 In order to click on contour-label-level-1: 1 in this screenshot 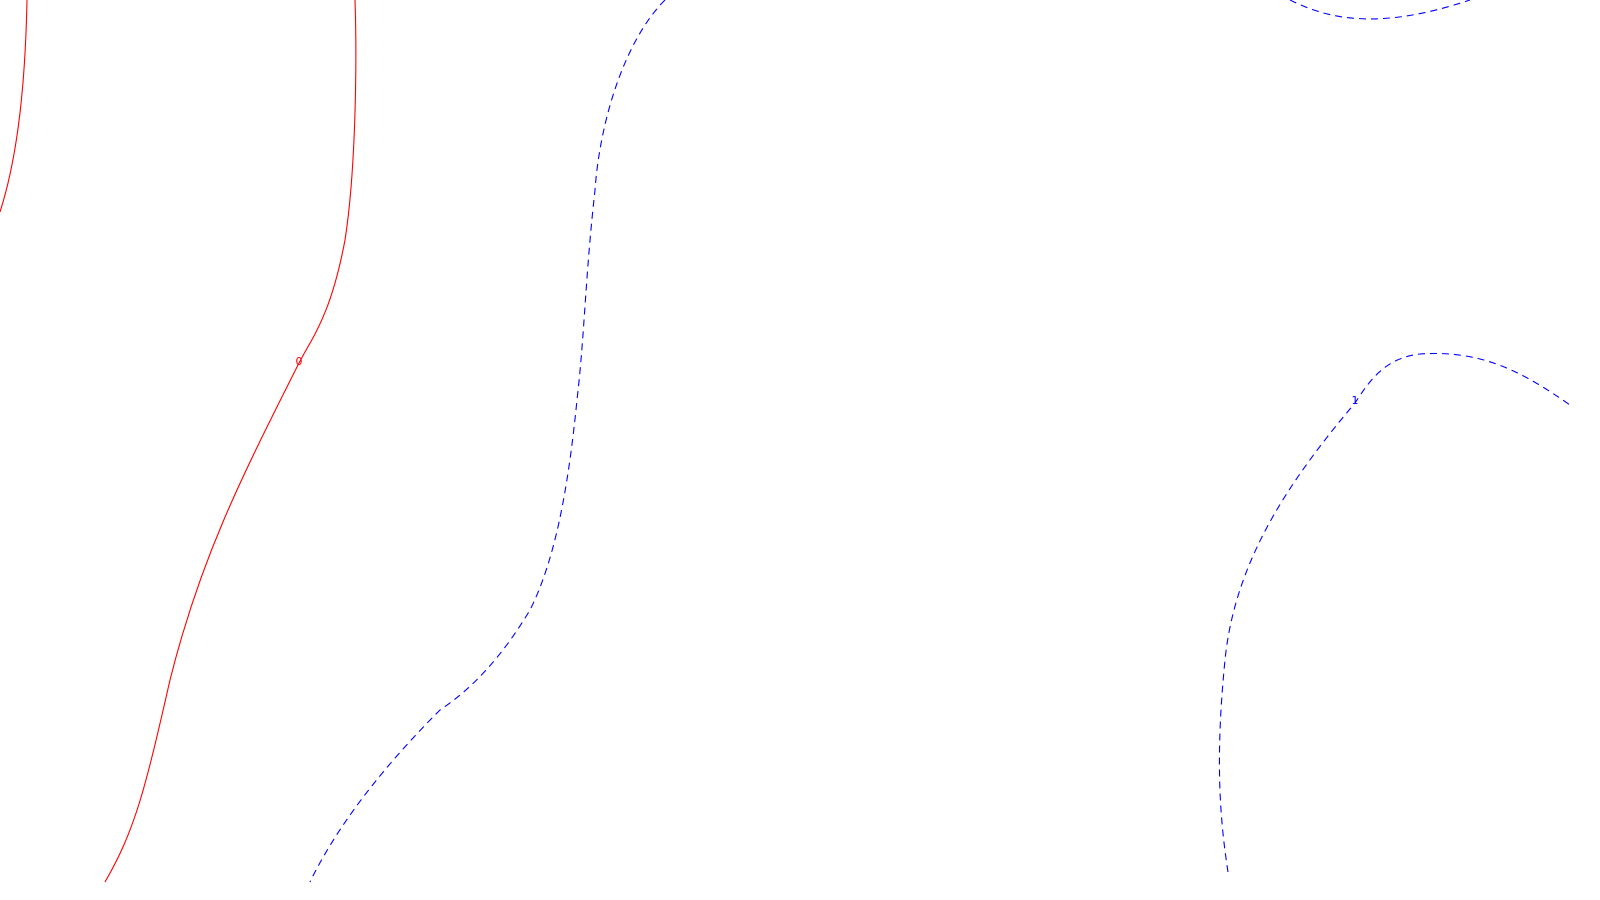, I will do `click(1355, 400)`.